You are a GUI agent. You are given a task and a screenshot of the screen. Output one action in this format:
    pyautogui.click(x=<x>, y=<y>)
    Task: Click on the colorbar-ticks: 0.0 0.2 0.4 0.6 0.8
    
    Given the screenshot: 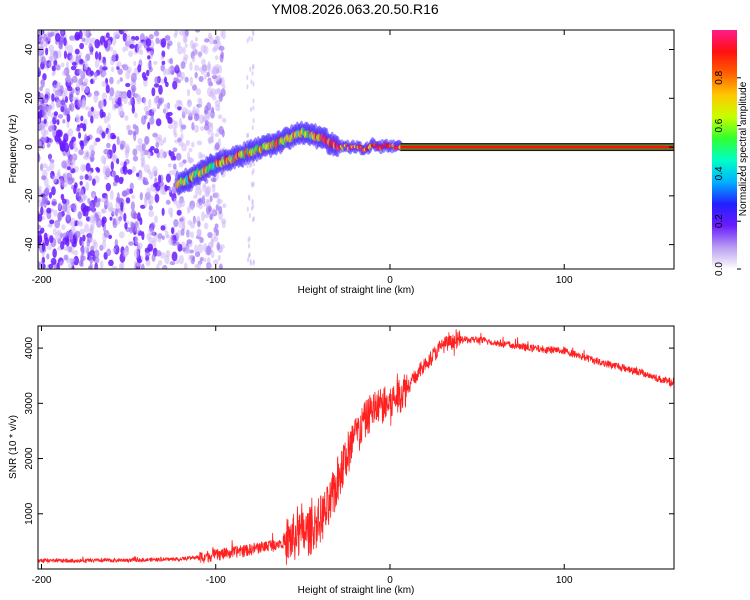 What is the action you would take?
    pyautogui.click(x=727, y=173)
    